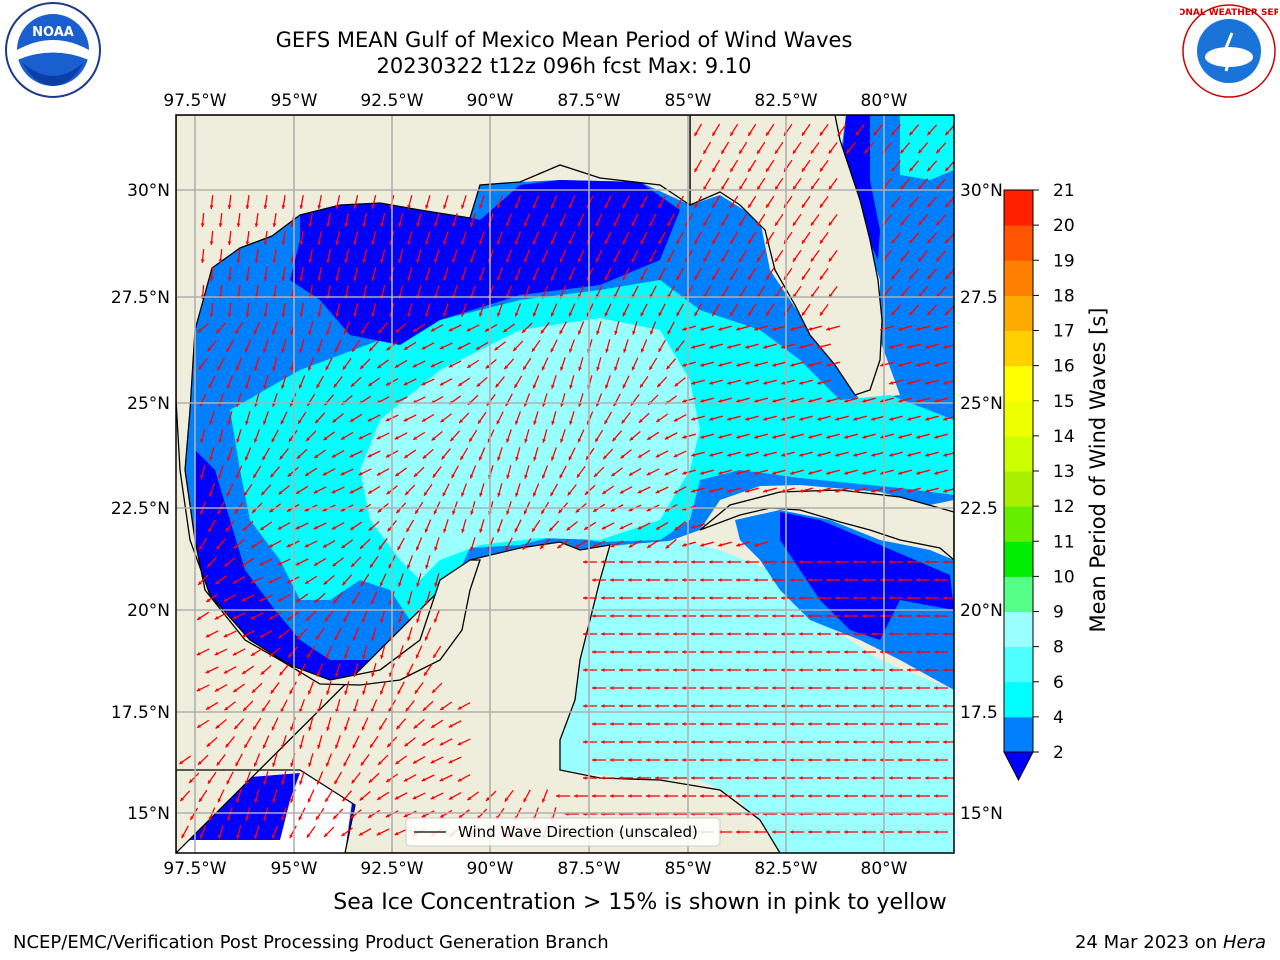 Image resolution: width=1280 pixels, height=960 pixels. What do you see at coordinates (1229, 51) in the screenshot?
I see `nws-logo: NATIONAL WEATHER SERVICE` at bounding box center [1229, 51].